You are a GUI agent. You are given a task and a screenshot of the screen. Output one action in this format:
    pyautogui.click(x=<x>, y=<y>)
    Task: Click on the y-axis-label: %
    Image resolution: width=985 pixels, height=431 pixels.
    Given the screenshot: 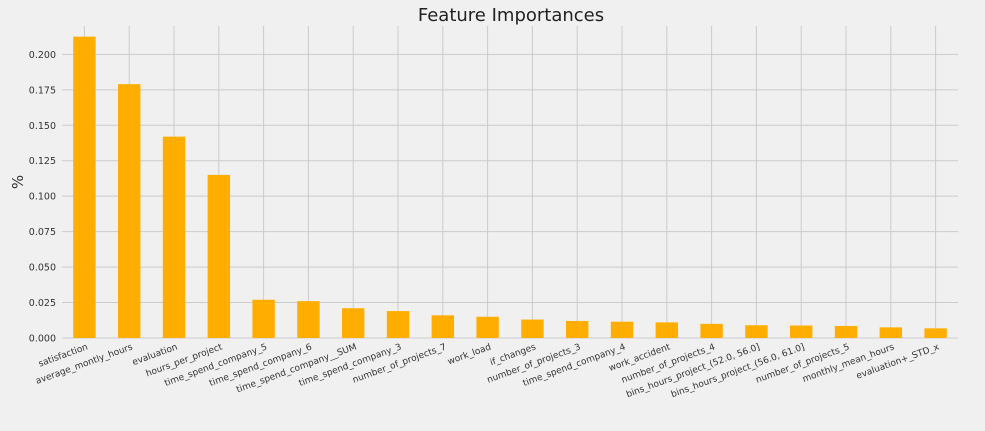 What is the action you would take?
    pyautogui.click(x=18, y=182)
    